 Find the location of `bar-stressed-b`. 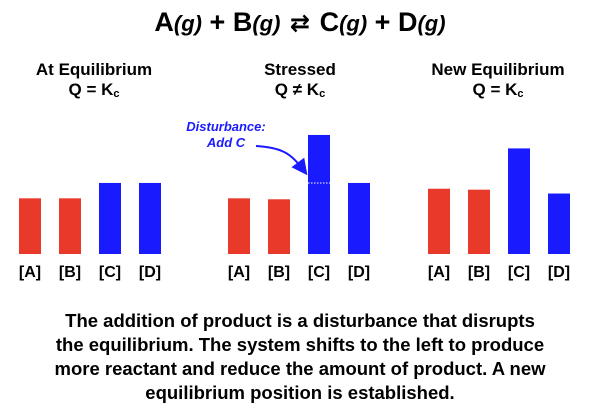

bar-stressed-b is located at coordinates (279, 226).